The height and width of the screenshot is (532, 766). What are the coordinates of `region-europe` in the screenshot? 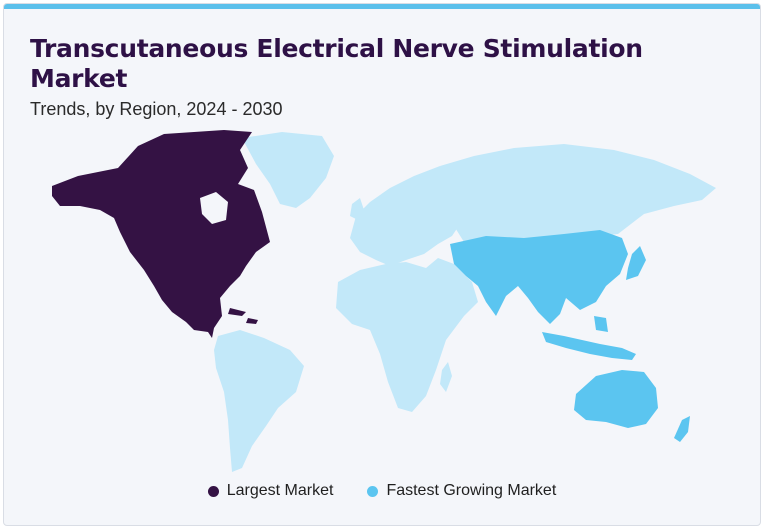 It's located at (407, 216).